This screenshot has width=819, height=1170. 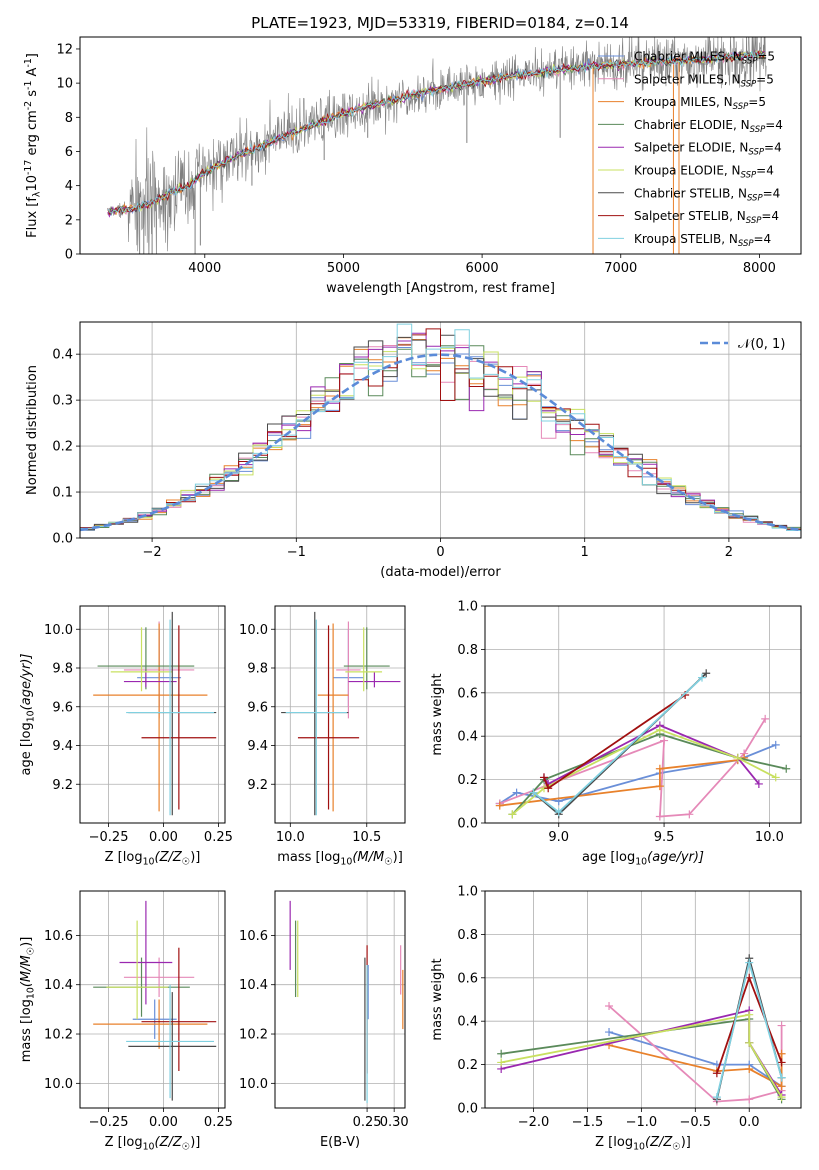 What do you see at coordinates (769, 837) in the screenshot?
I see `x-tick-label: 10.0` at bounding box center [769, 837].